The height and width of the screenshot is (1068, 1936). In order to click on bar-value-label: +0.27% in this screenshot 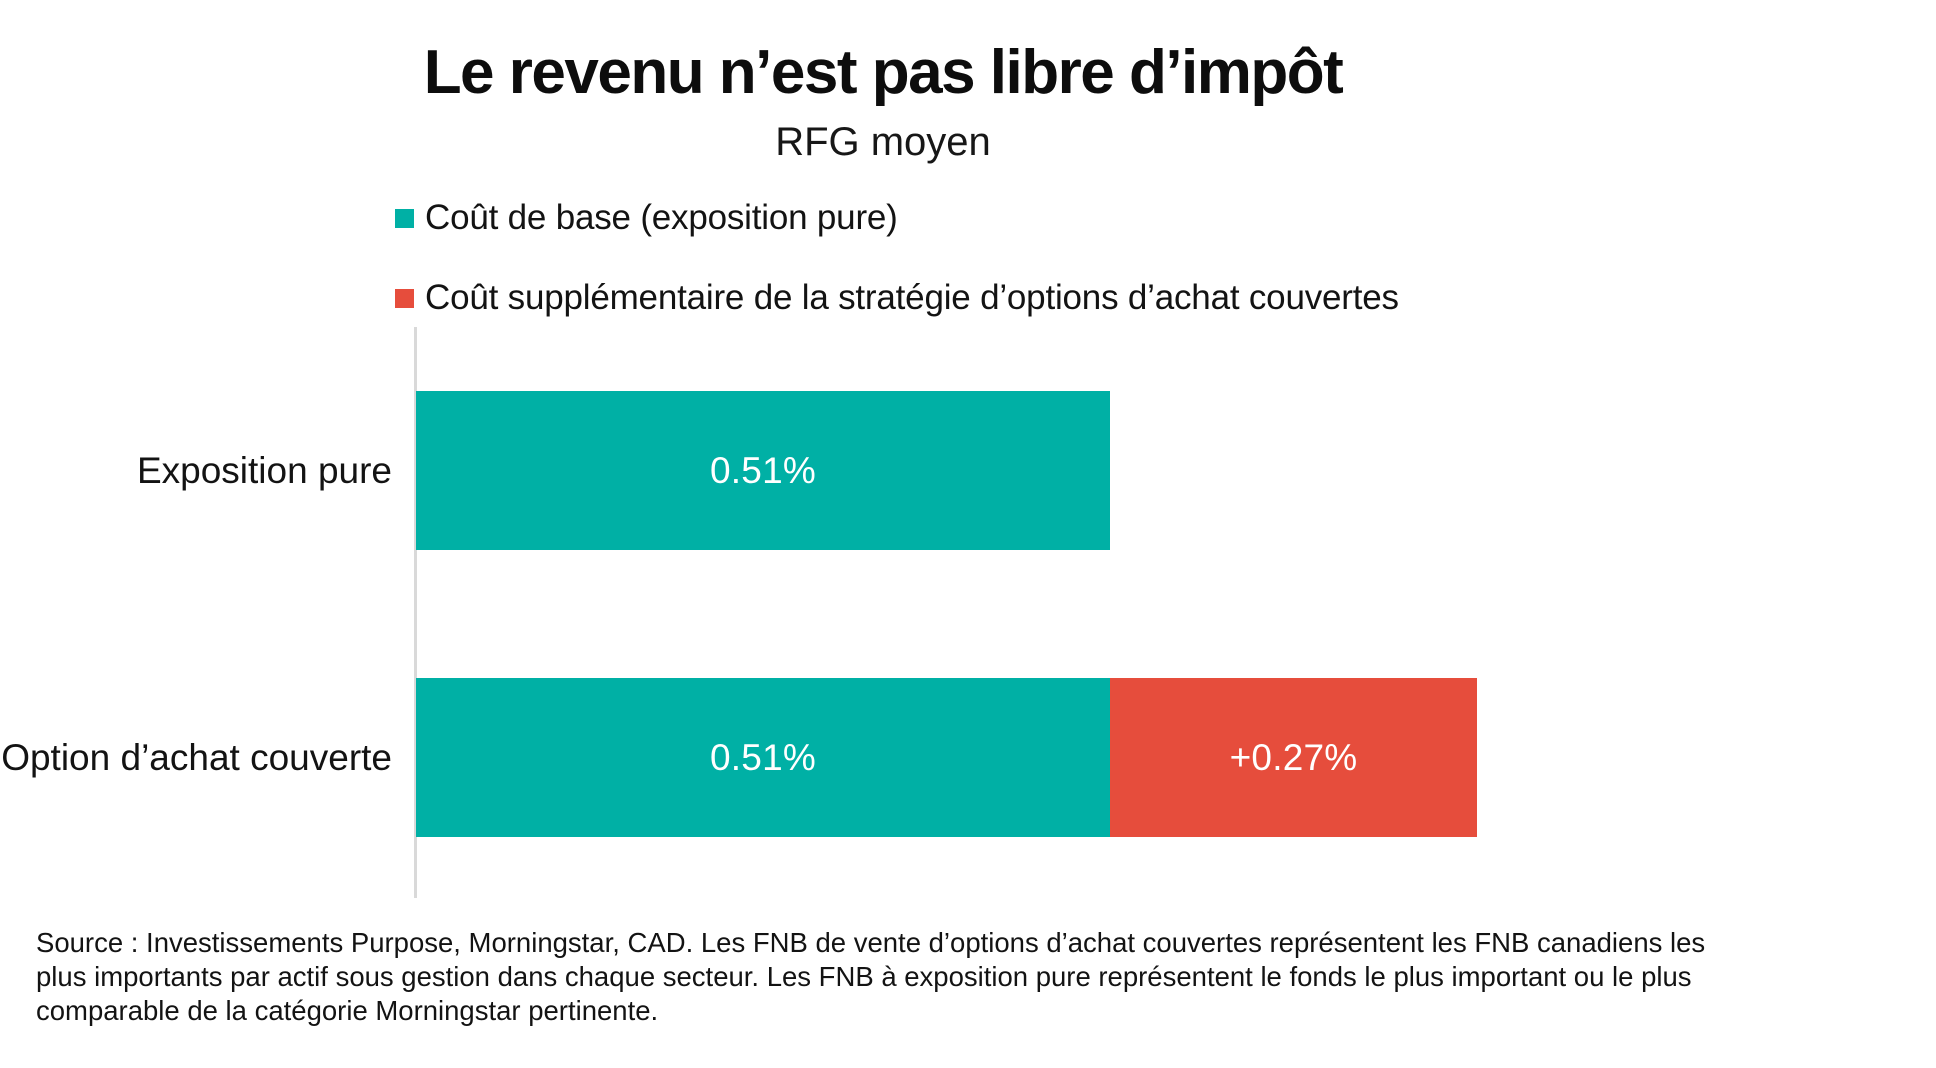, I will do `click(1293, 757)`.